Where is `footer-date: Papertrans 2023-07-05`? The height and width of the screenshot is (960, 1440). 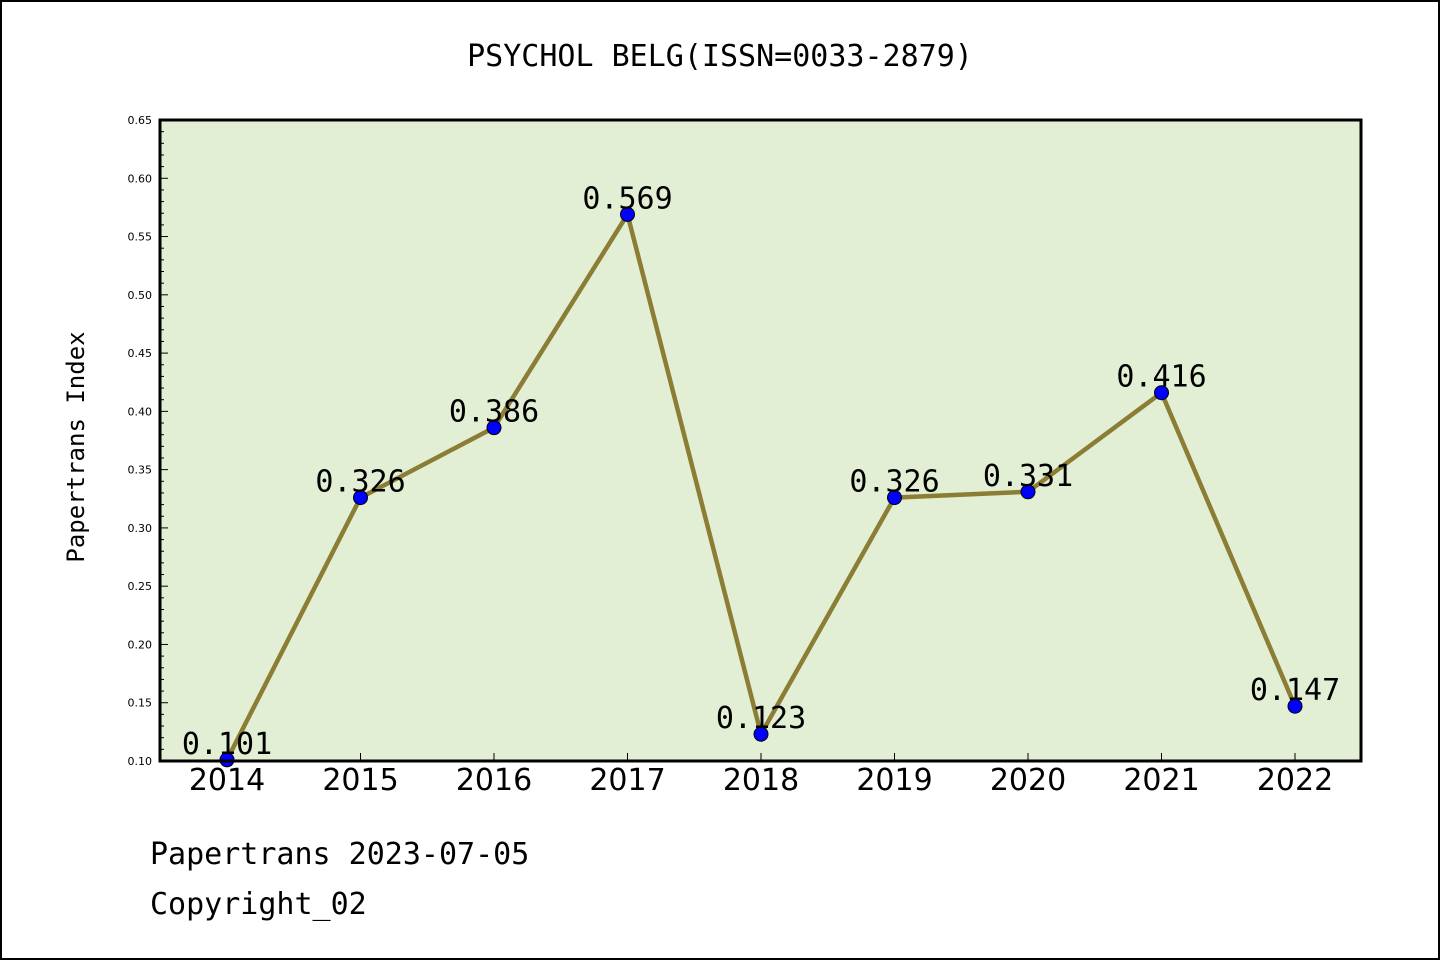 footer-date: Papertrans 2023-07-05 is located at coordinates (339, 854).